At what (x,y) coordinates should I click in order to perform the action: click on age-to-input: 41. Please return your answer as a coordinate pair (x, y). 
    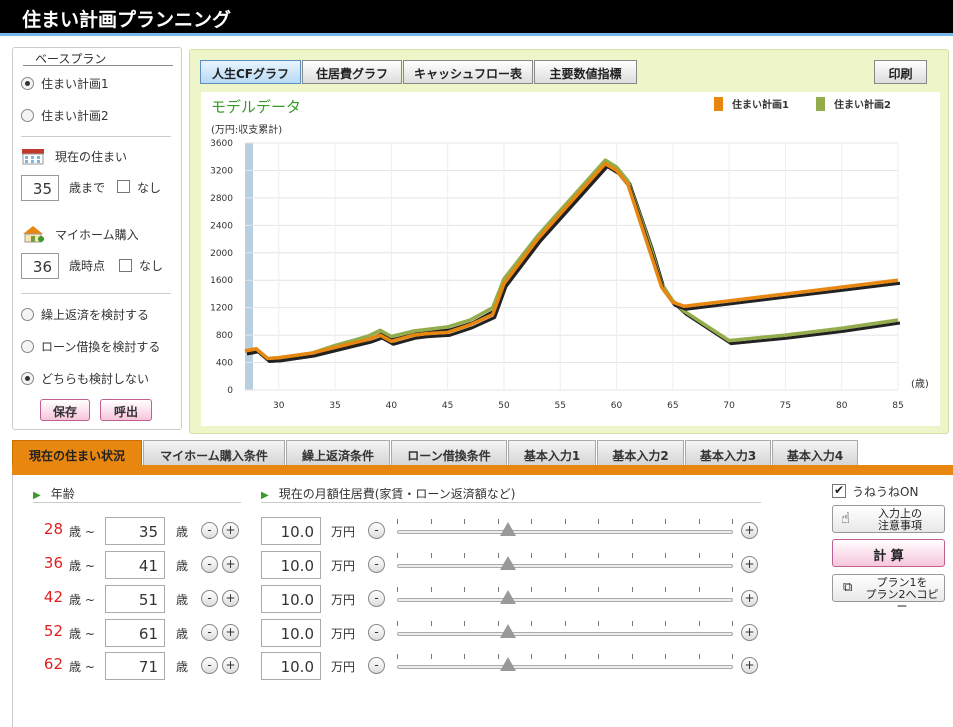
    Looking at the image, I should click on (135, 565).